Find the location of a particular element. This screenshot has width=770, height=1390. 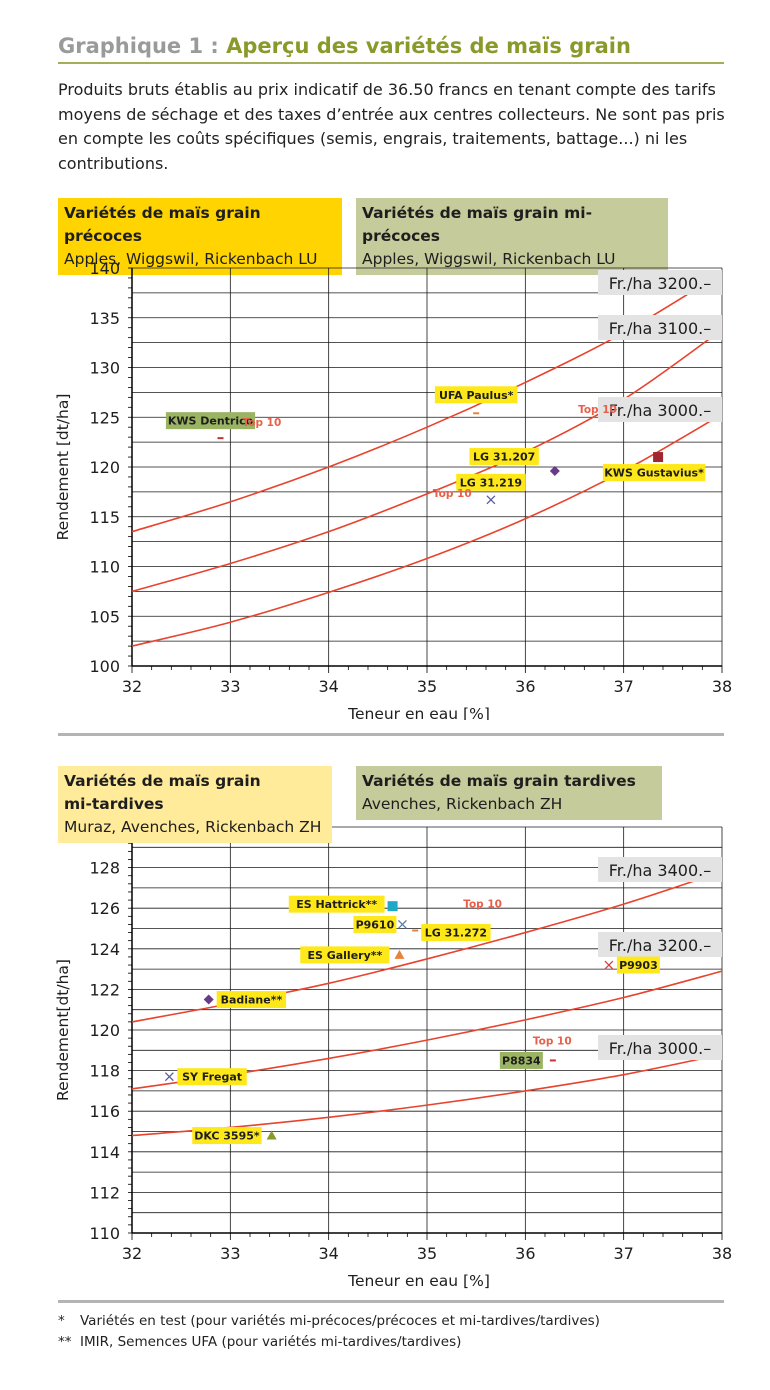

point-label: KWS Dentrico is located at coordinates (211, 421).